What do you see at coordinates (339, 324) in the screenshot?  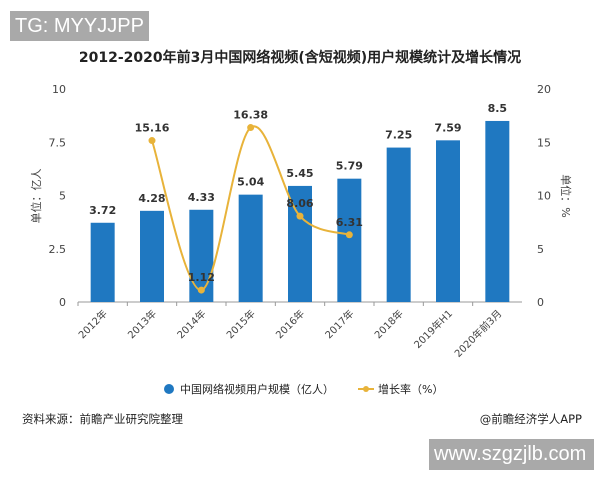 I see `x-tick-label: 2017年` at bounding box center [339, 324].